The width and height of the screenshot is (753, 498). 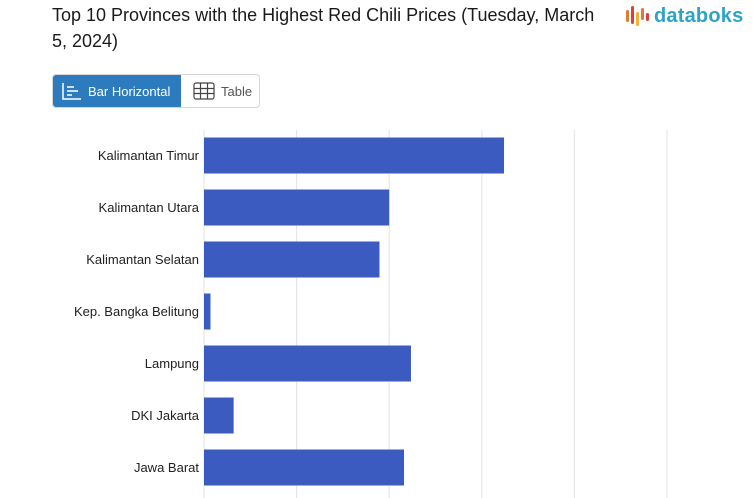 I want to click on category-label: Lampung, so click(x=172, y=363).